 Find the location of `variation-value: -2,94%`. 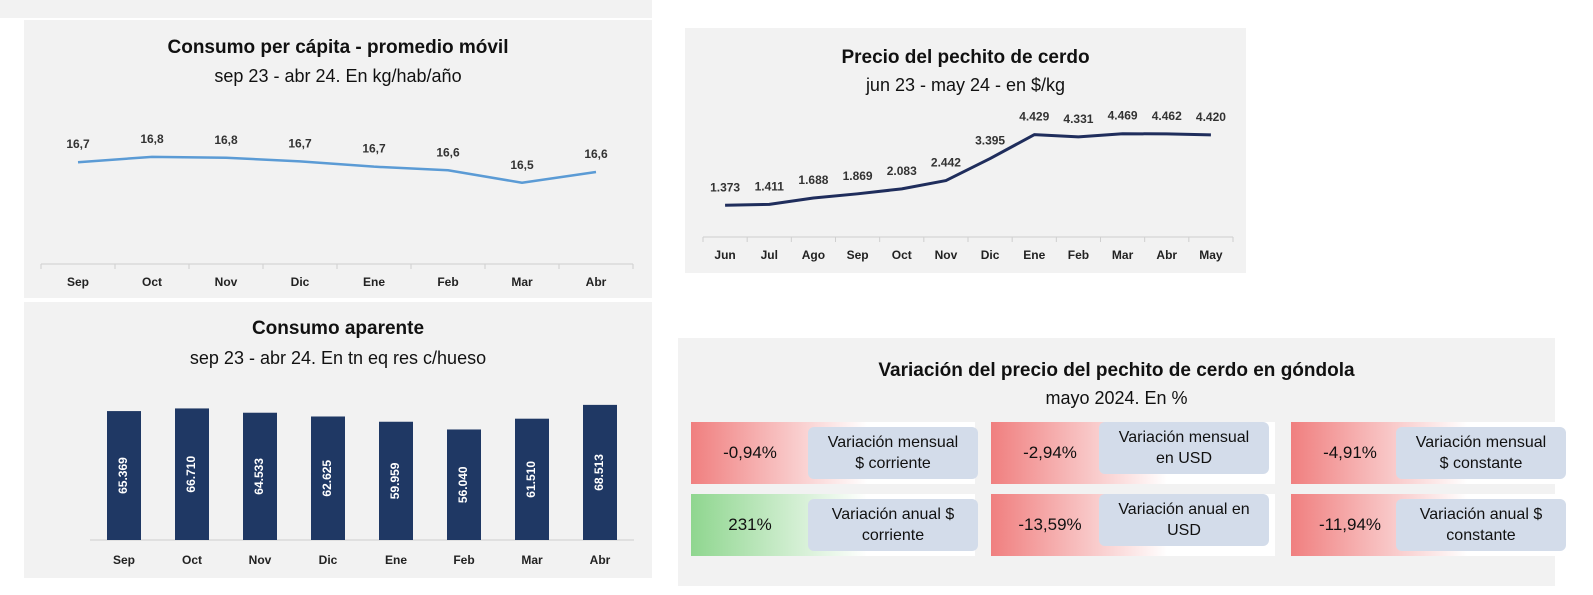

variation-value: -2,94% is located at coordinates (1050, 452).